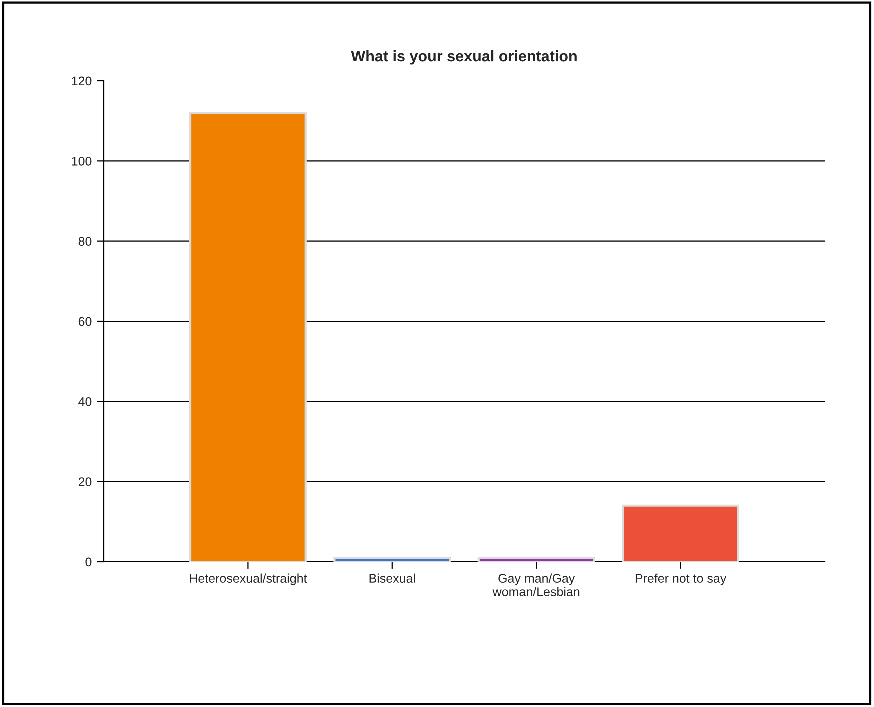  Describe the element at coordinates (681, 580) in the screenshot. I see `x-tick-label: Prefer not to say` at that location.